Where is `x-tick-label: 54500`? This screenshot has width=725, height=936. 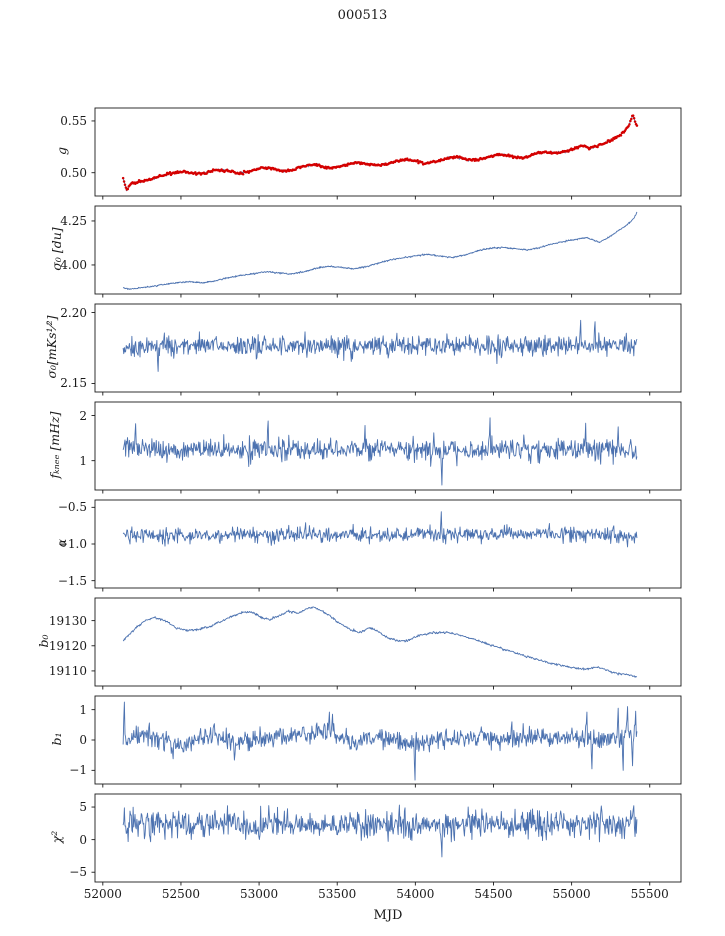 x-tick-label: 54500 is located at coordinates (493, 894).